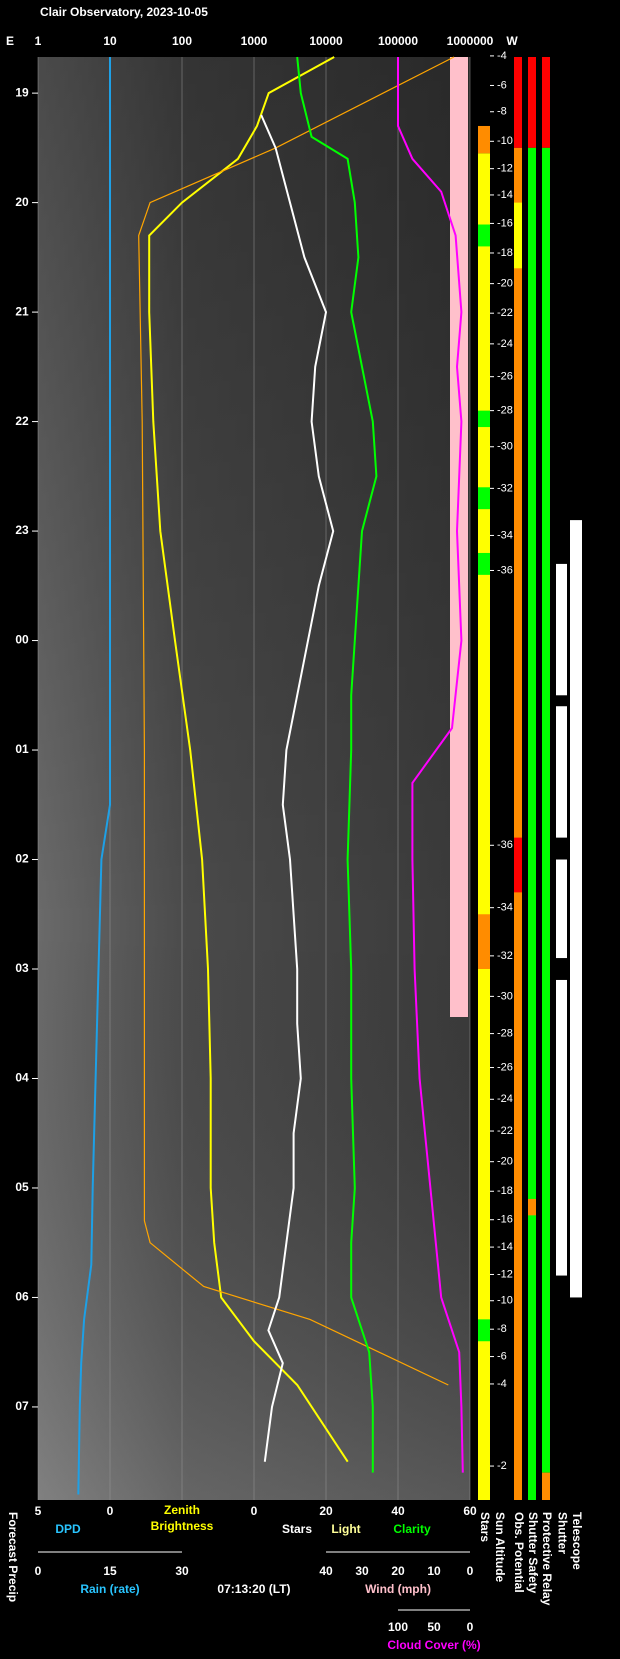  I want to click on column-label: Shutter, so click(562, 1533).